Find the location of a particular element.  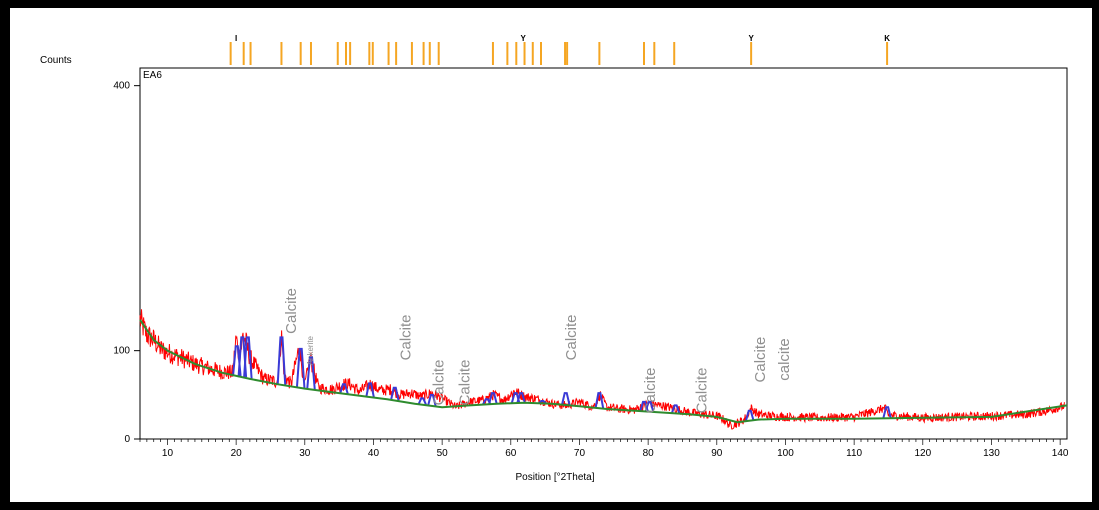

x-tick-label: 20 is located at coordinates (237, 453).